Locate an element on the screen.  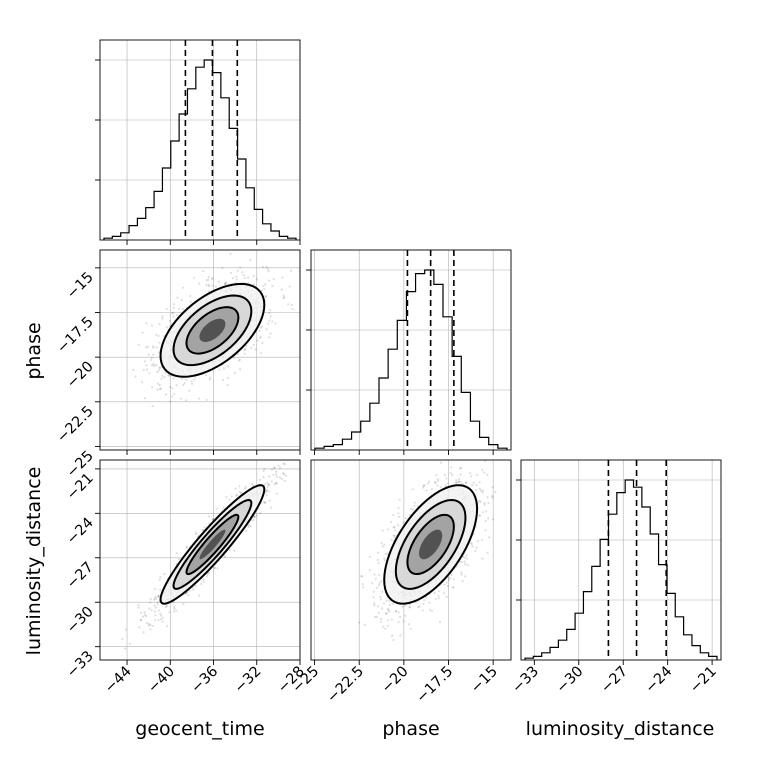
x-tick-label: −22.5 is located at coordinates (345, 685).